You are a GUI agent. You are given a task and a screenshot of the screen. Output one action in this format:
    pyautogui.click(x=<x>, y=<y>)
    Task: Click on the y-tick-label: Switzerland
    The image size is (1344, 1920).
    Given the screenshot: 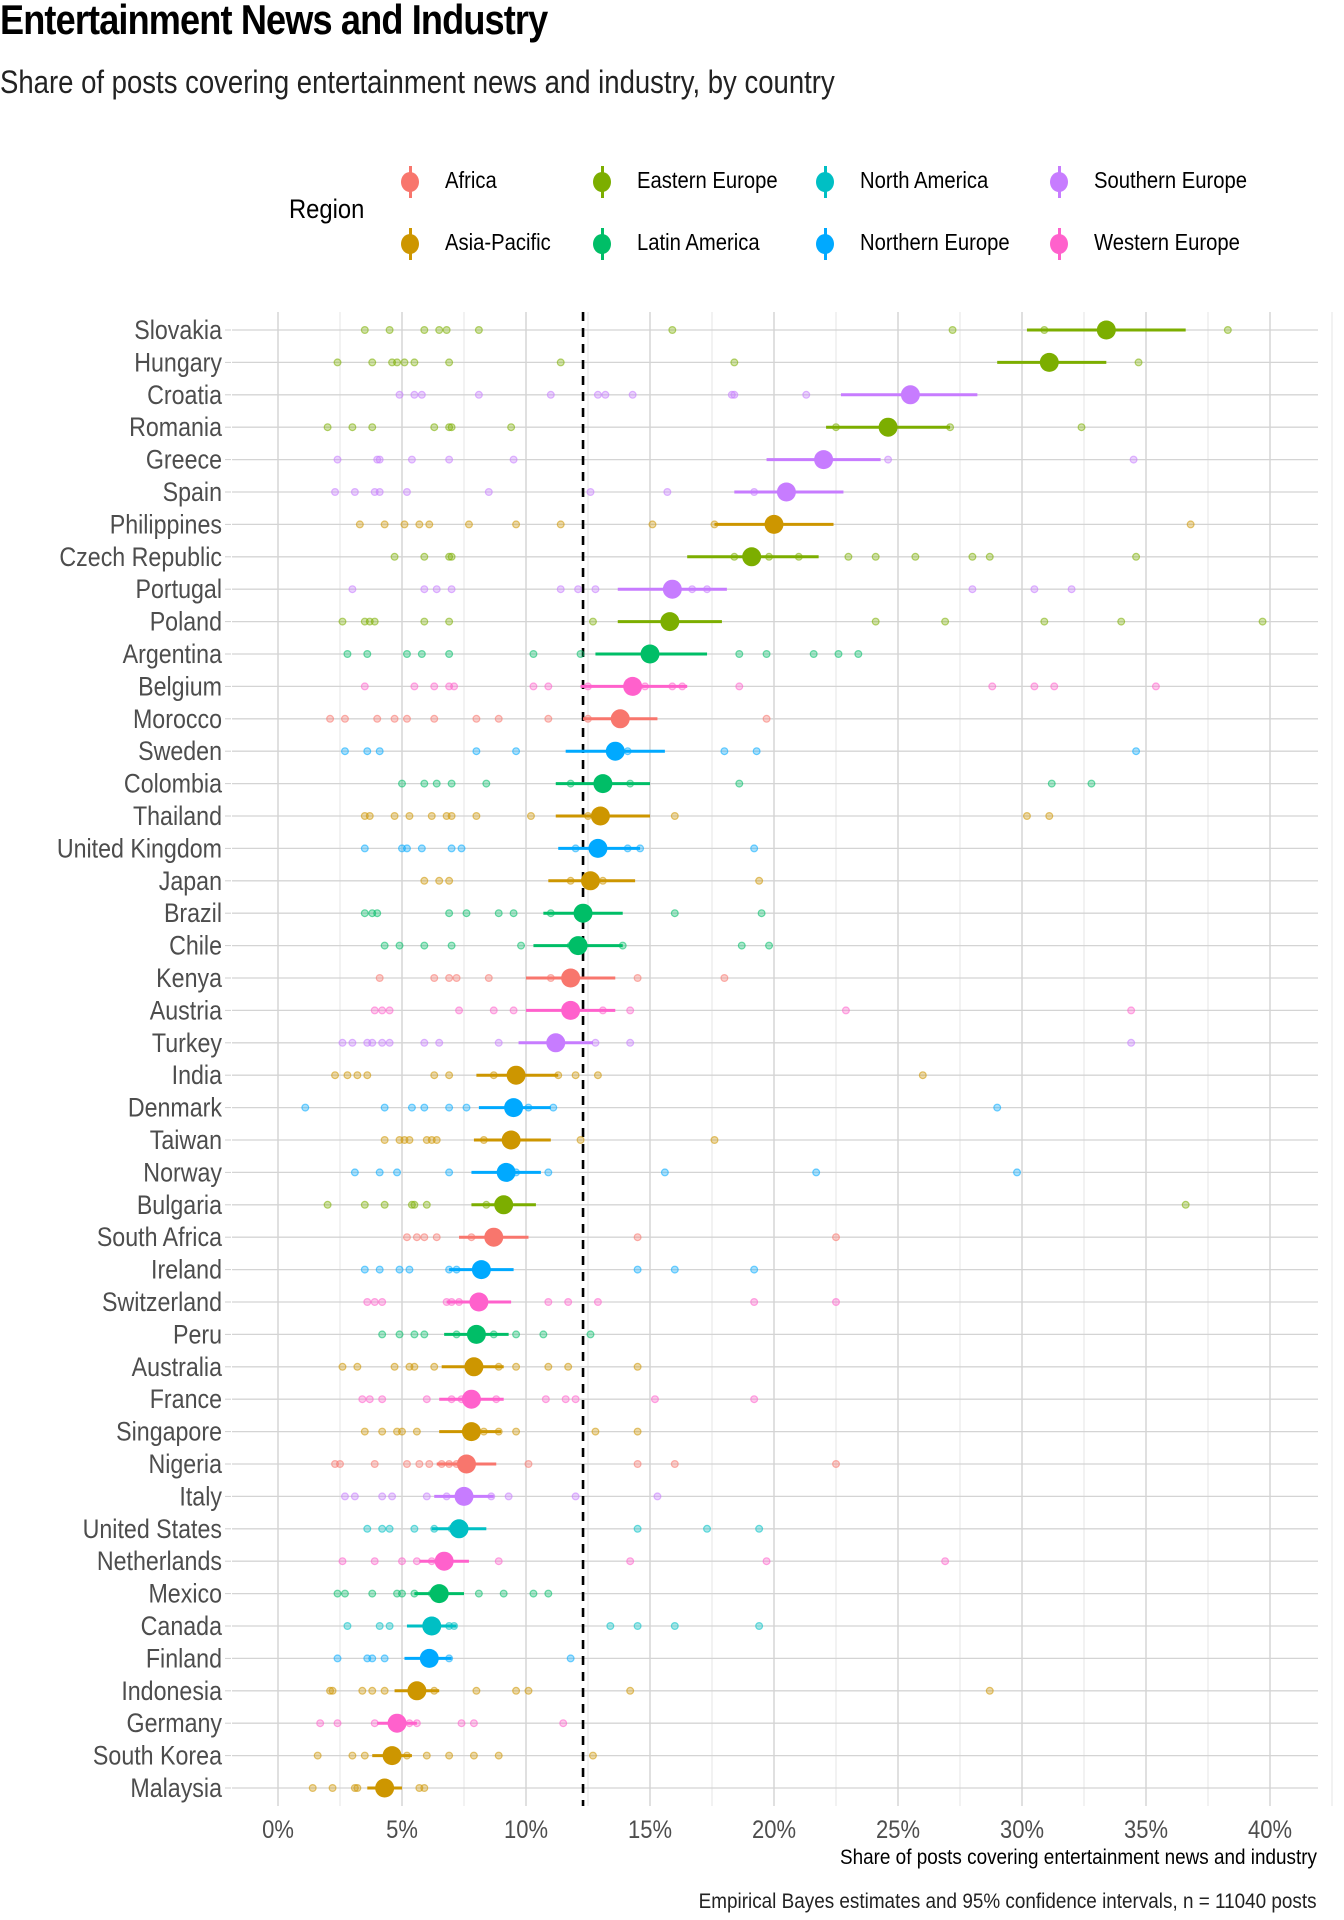 What is the action you would take?
    pyautogui.click(x=162, y=1302)
    